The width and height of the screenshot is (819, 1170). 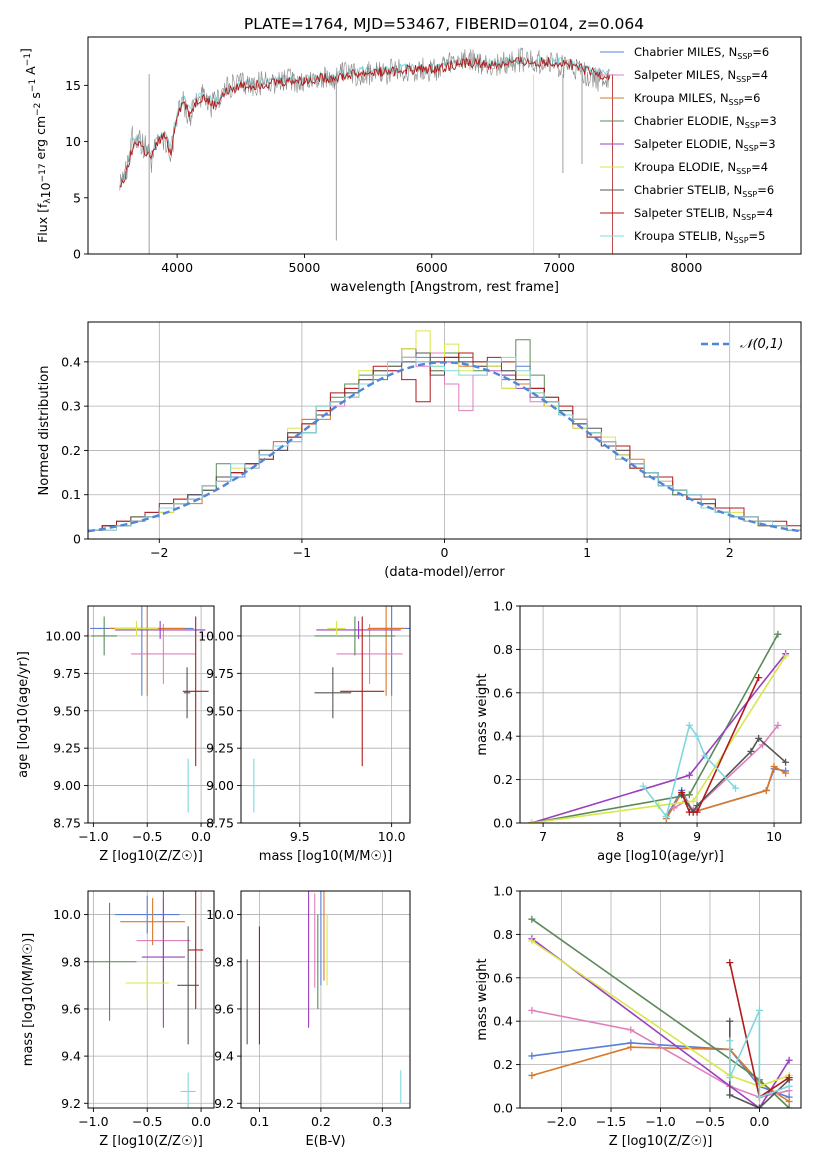 I want to click on x-tick-label: 8000, so click(x=687, y=267).